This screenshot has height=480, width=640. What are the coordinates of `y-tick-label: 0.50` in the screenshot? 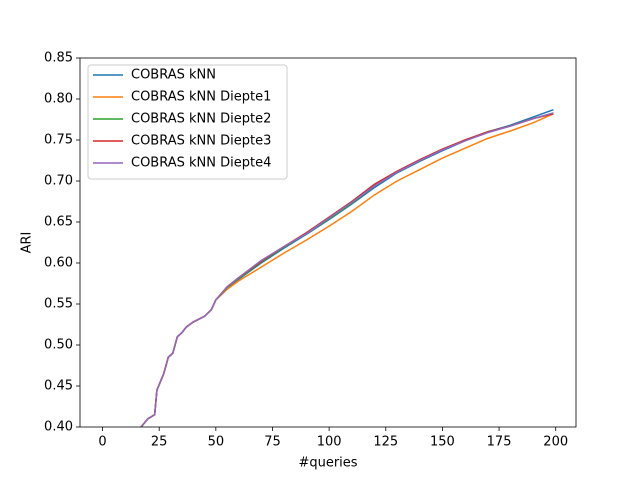 It's located at (58, 345).